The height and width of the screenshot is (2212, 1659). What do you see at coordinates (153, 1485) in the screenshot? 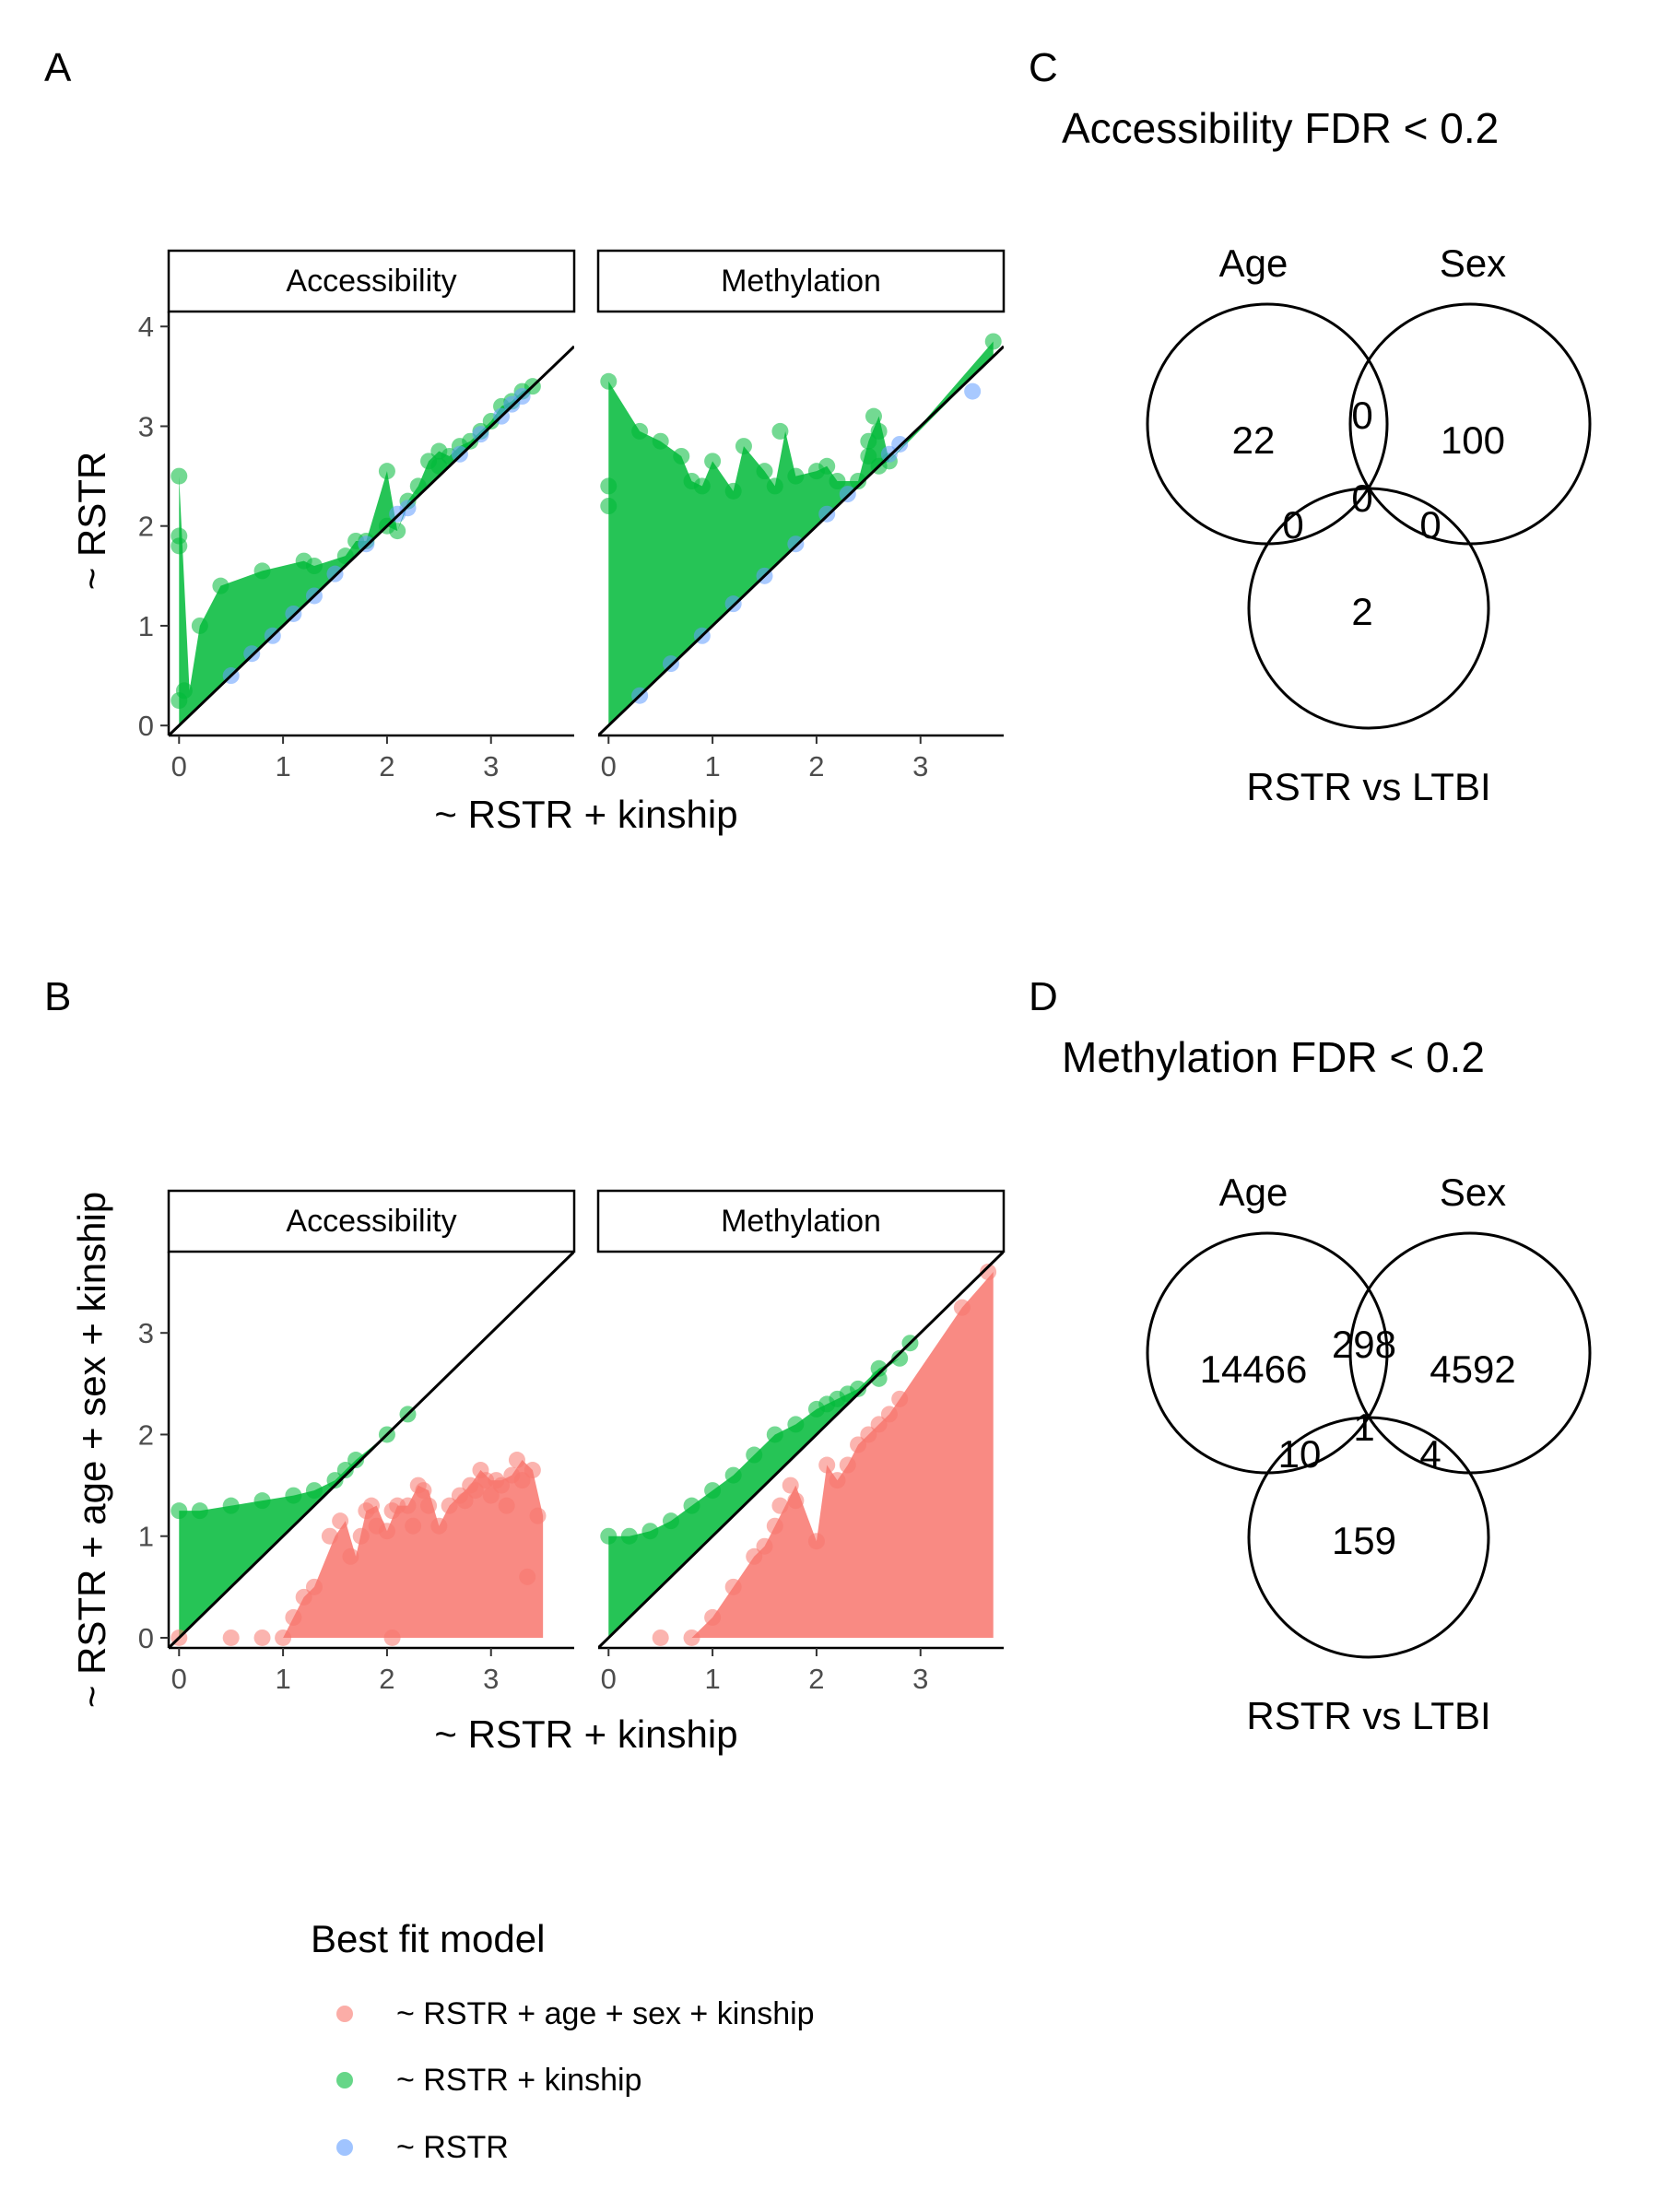
I see `y-axis-ticks-b: 0 1 2 3` at bounding box center [153, 1485].